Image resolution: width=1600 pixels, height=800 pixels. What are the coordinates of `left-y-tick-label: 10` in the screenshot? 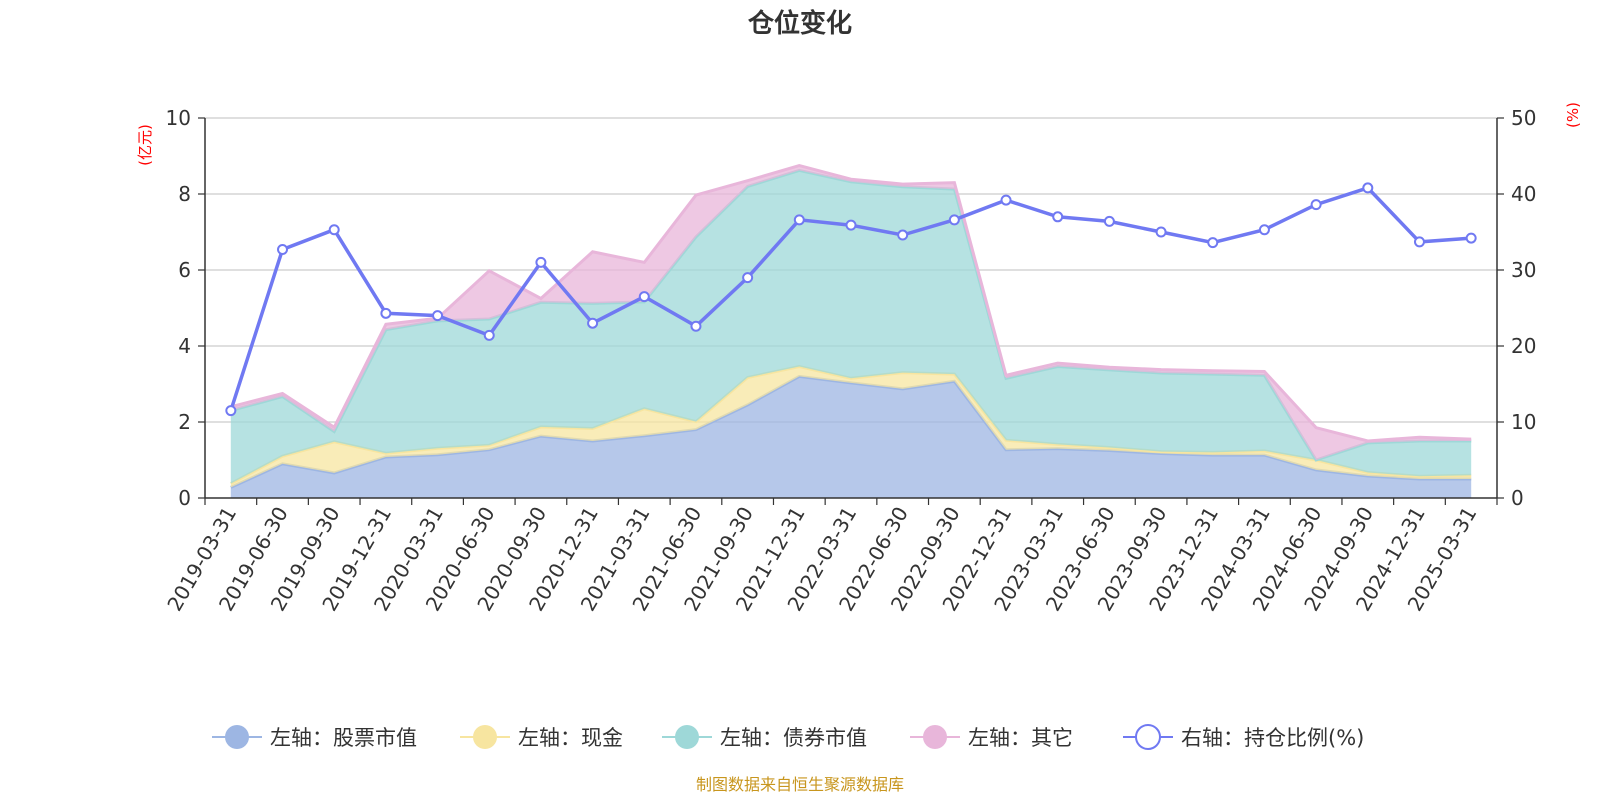 It's located at (178, 118).